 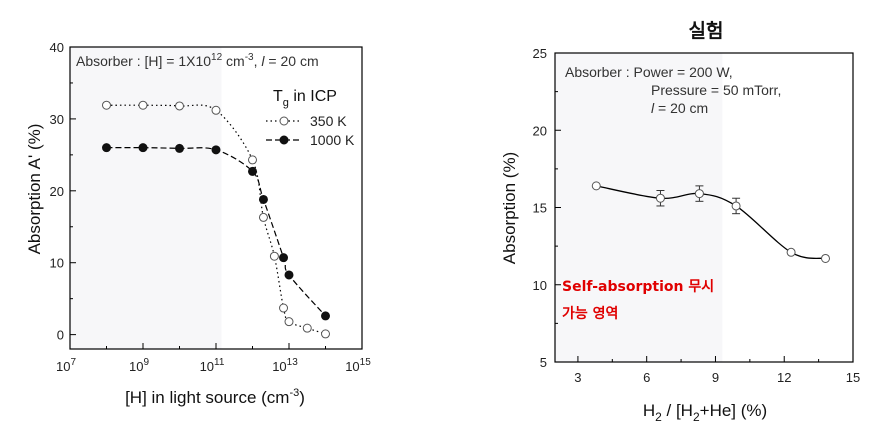 I want to click on right-x-tick-label: 3, so click(x=577, y=377).